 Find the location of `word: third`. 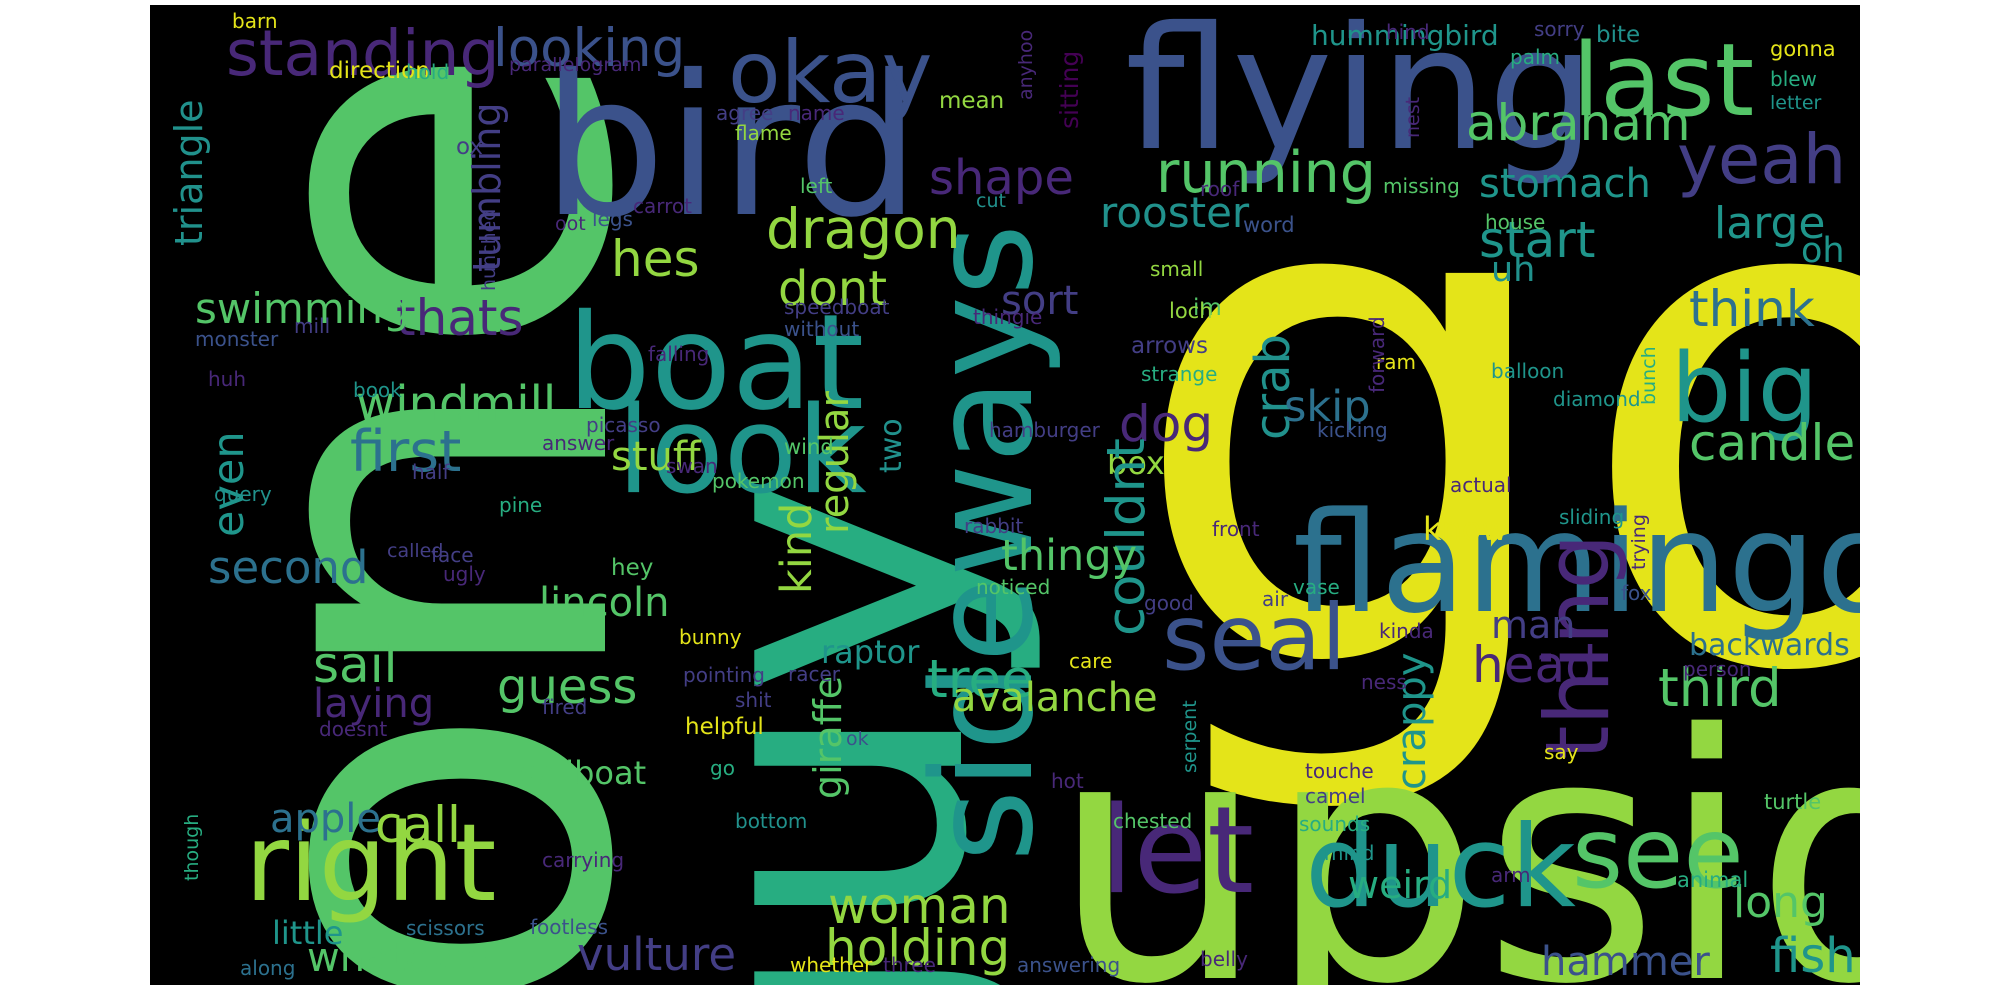

word: third is located at coordinates (1720, 688).